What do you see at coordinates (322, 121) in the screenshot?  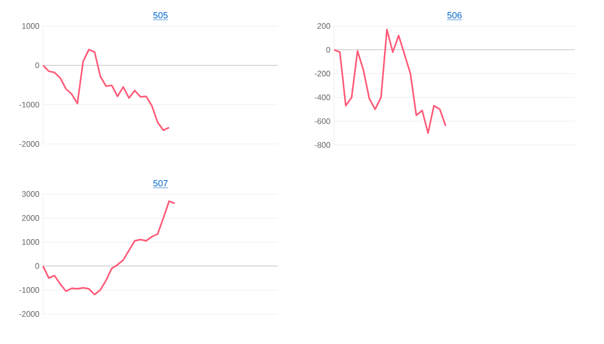 I see `y-tick-label: -600` at bounding box center [322, 121].